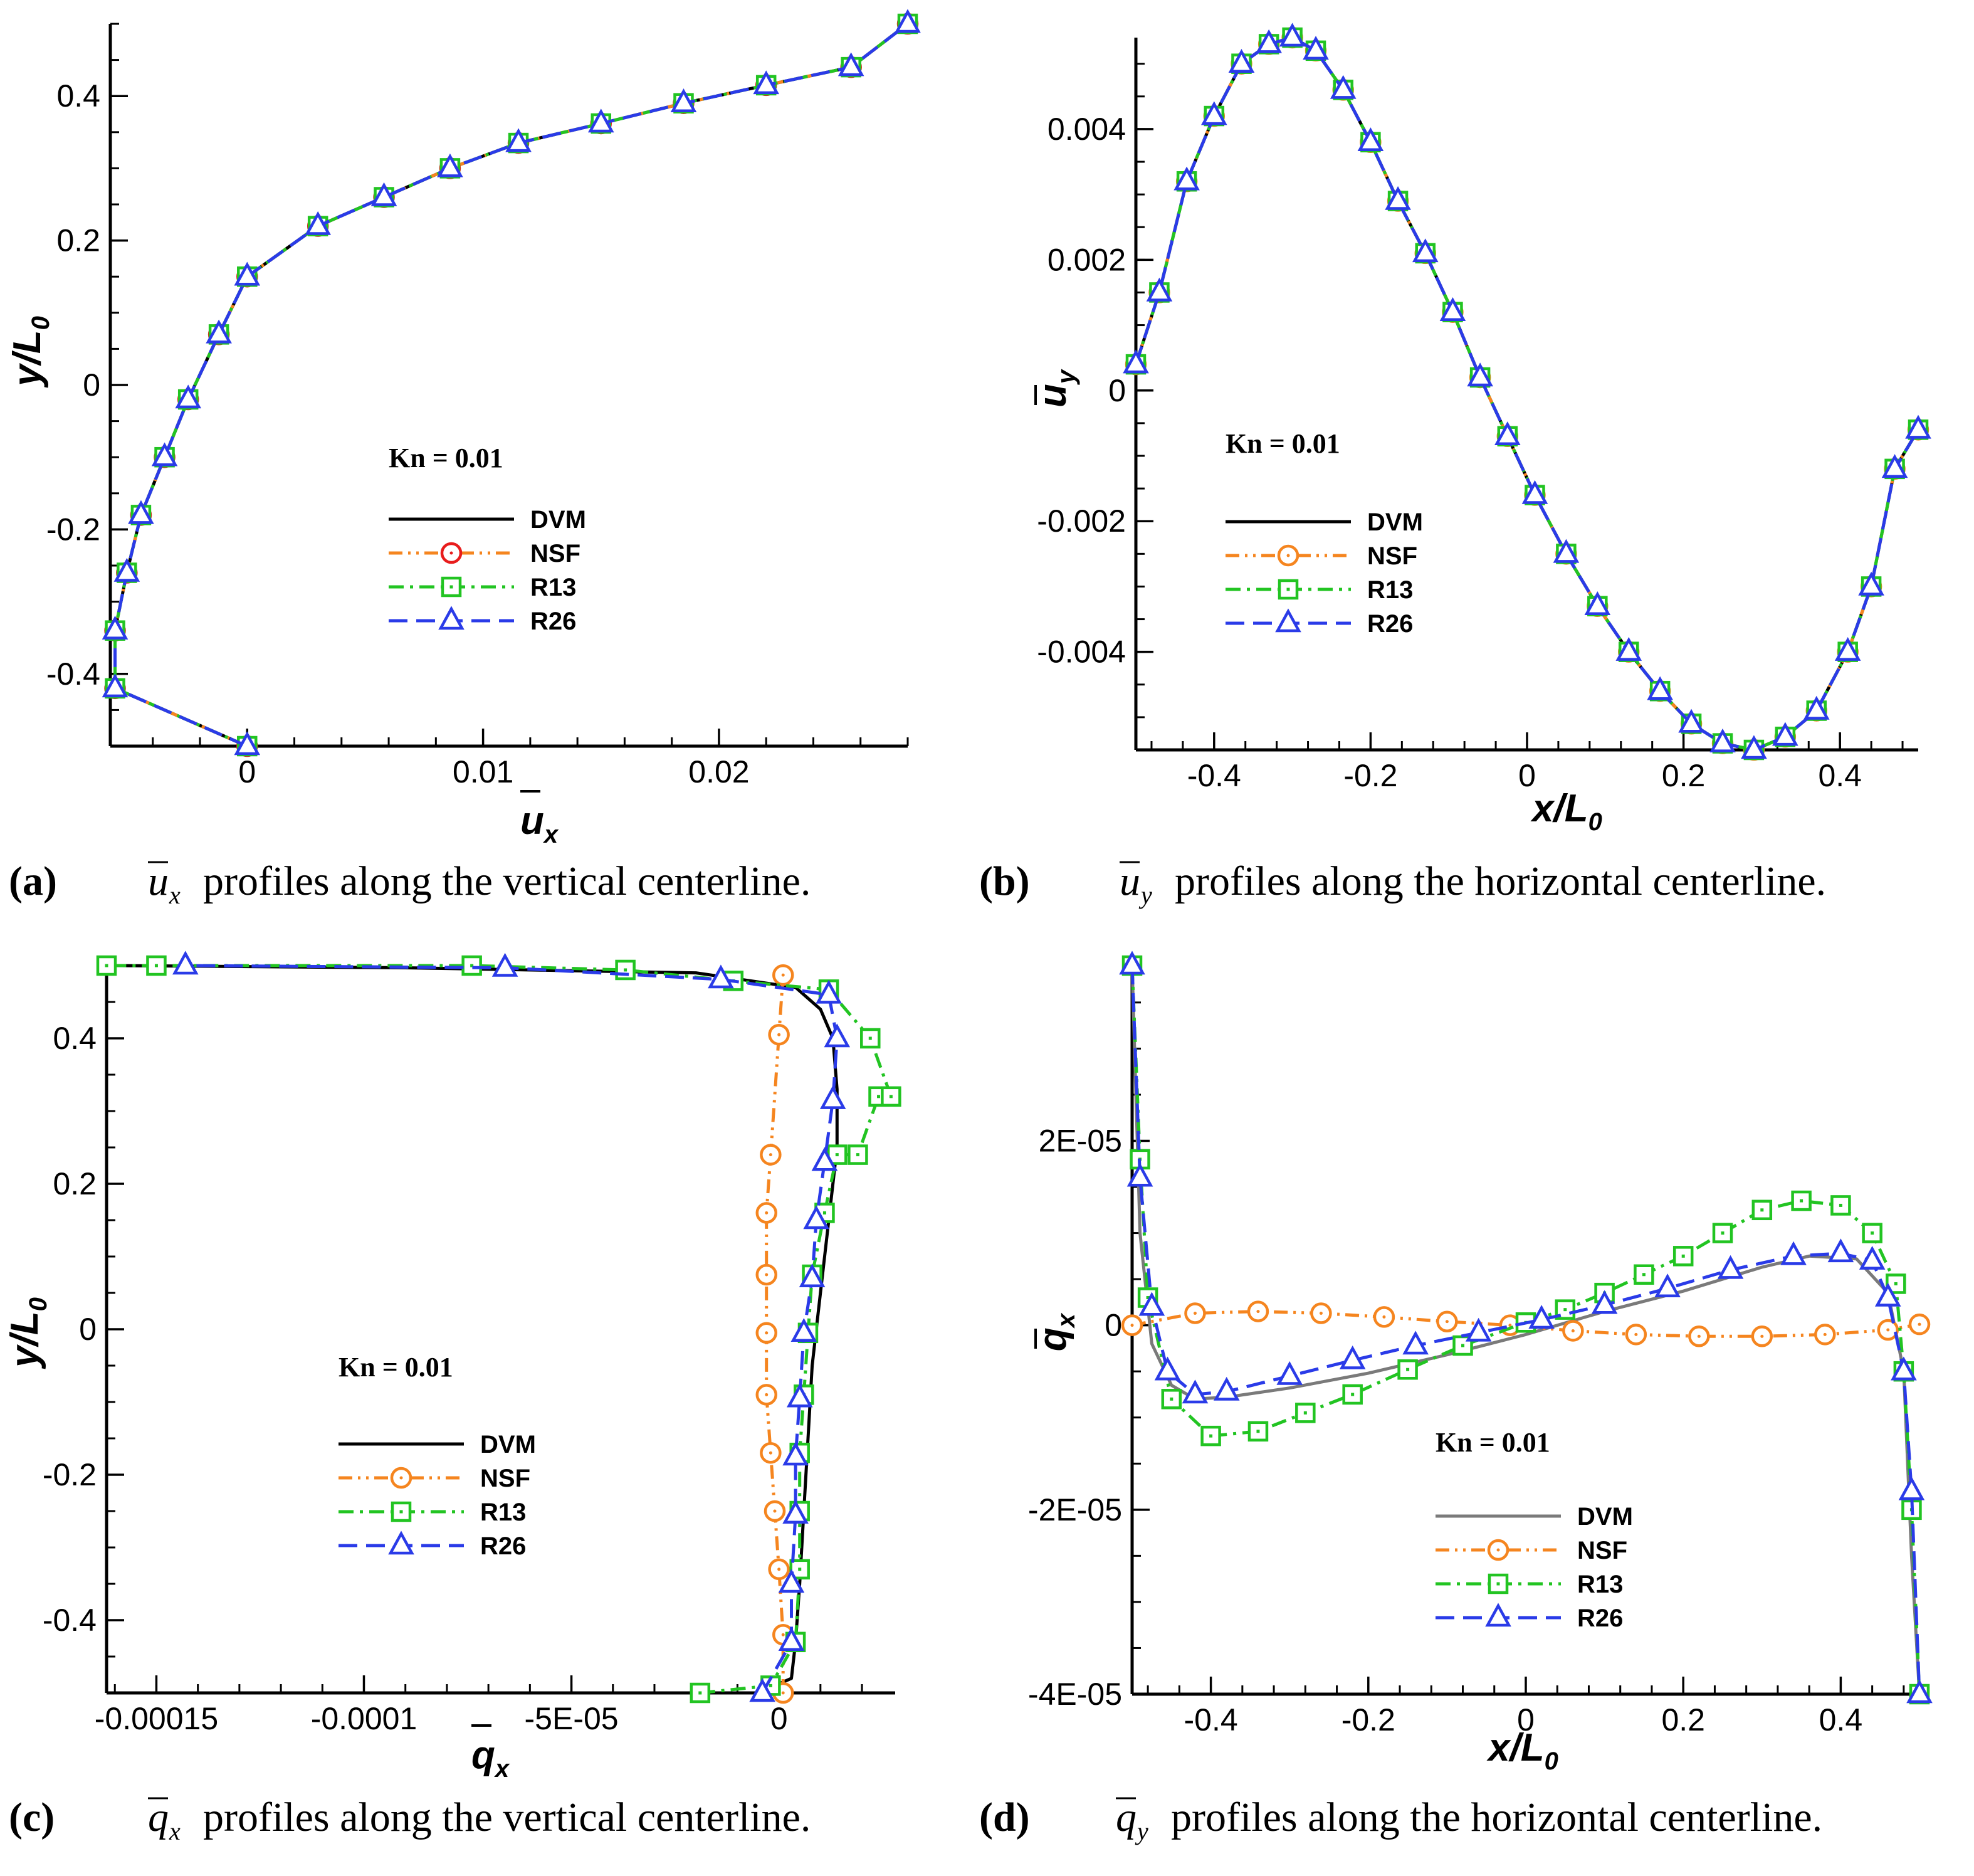  What do you see at coordinates (1498, 1615) in the screenshot?
I see `legend-marker-r26` at bounding box center [1498, 1615].